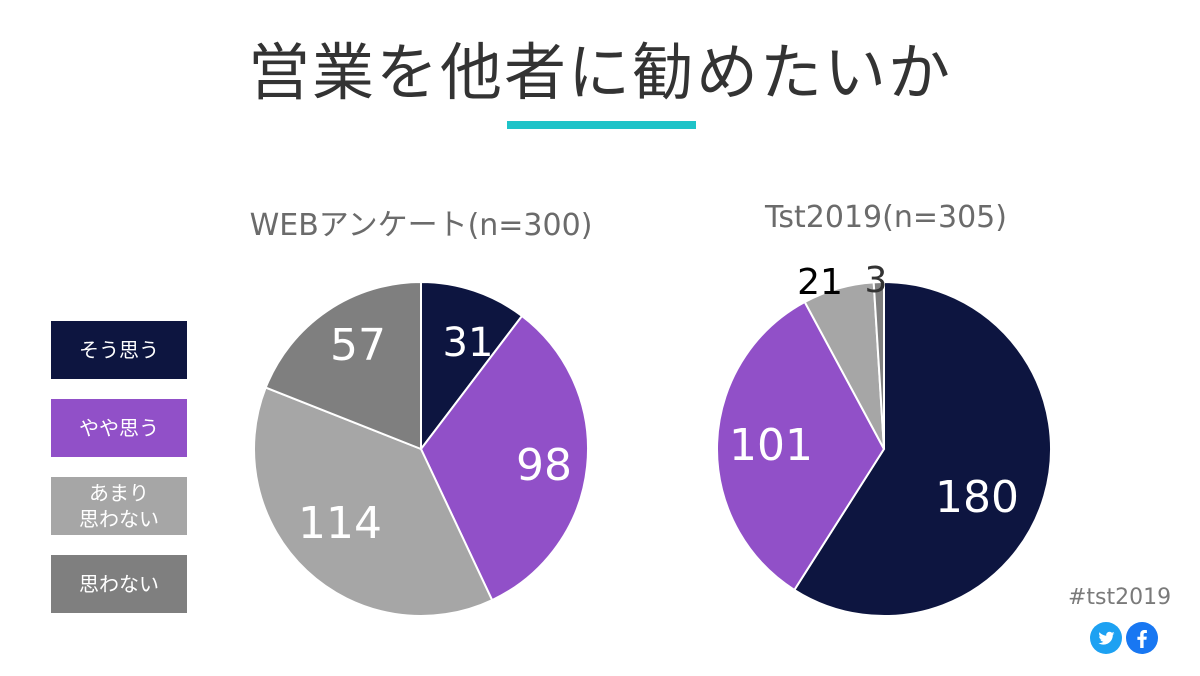 Image resolution: width=1200 pixels, height=676 pixels. What do you see at coordinates (544, 465) in the screenshot?
I see `pie-1-label-2: 98` at bounding box center [544, 465].